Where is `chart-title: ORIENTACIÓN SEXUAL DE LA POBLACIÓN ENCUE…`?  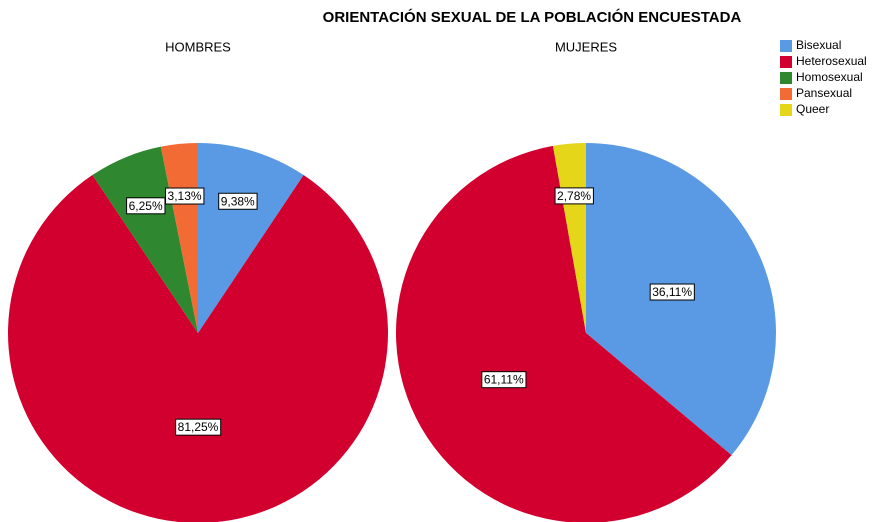 chart-title: ORIENTACIÓN SEXUAL DE LA POBLACIÓN ENCUE… is located at coordinates (532, 17).